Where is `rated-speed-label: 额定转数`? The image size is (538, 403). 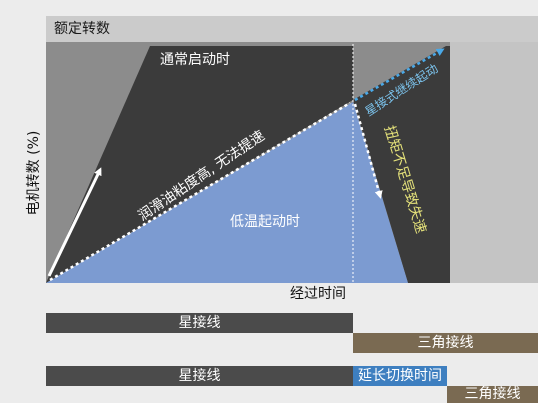
rated-speed-label: 额定转数 is located at coordinates (82, 29).